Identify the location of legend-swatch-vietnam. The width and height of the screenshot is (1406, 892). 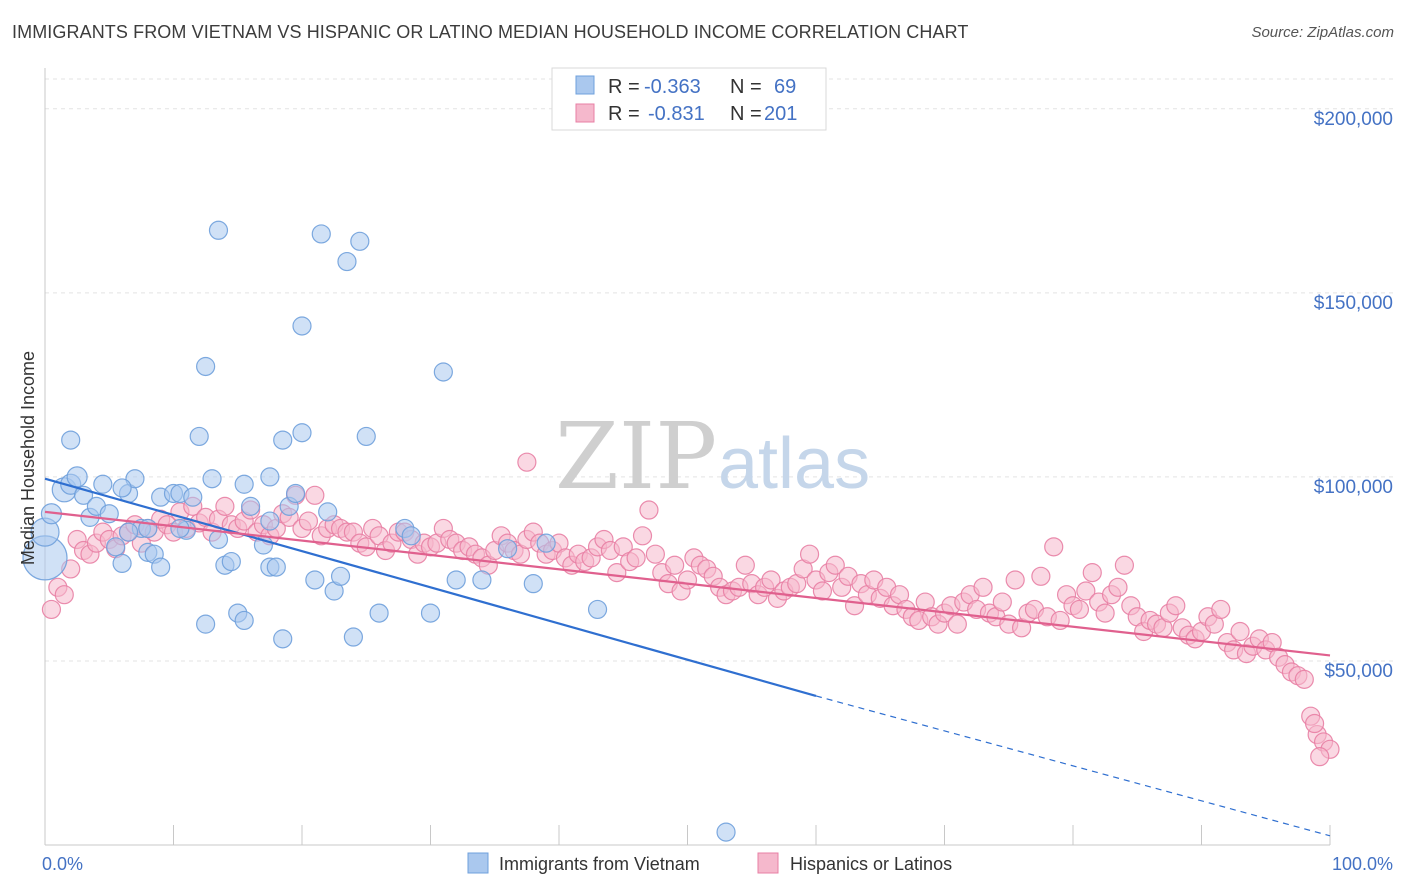
(585, 85).